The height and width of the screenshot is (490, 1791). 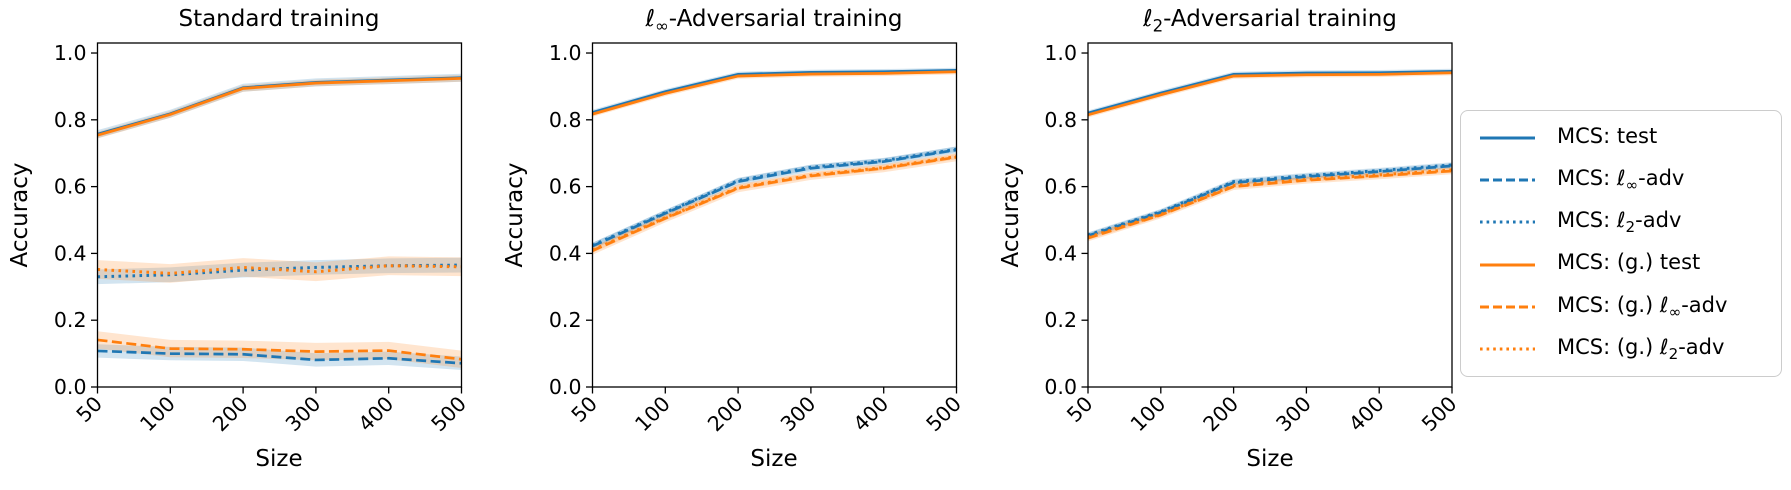 What do you see at coordinates (1011, 215) in the screenshot?
I see `y-axis-label-3: Accuracy` at bounding box center [1011, 215].